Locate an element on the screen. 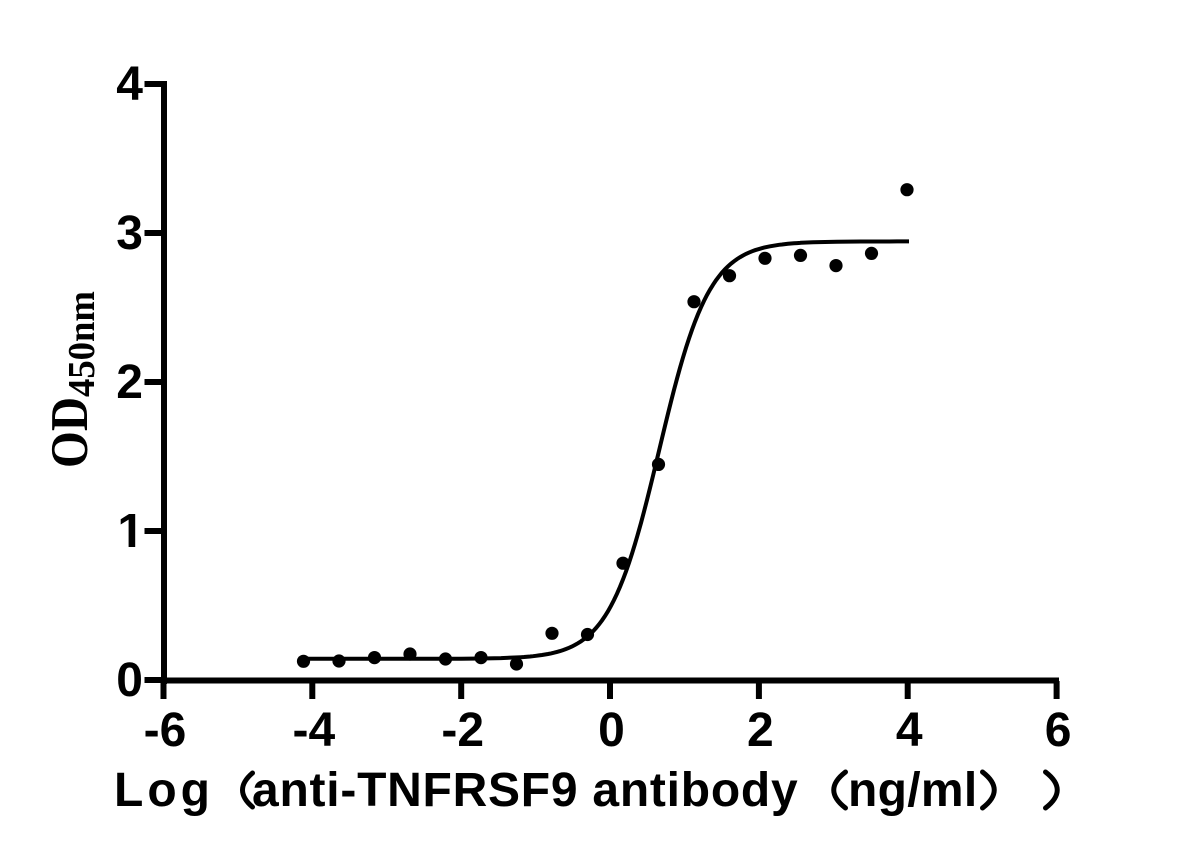  svg-text: 3 is located at coordinates (129, 233).